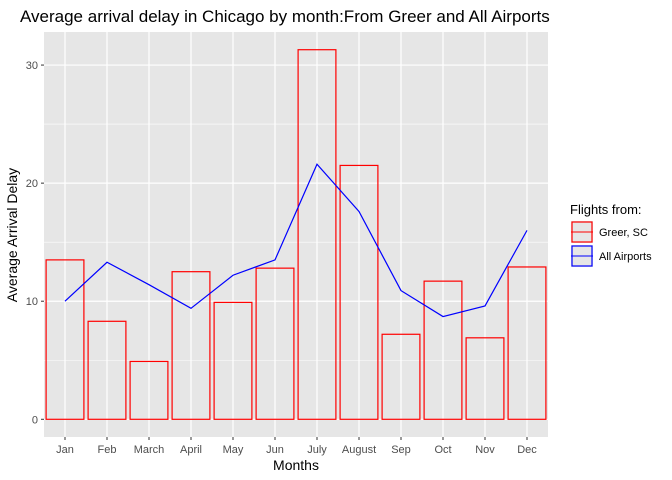 This screenshot has height=480, width=672. Describe the element at coordinates (359, 292) in the screenshot. I see `bar-august` at that location.